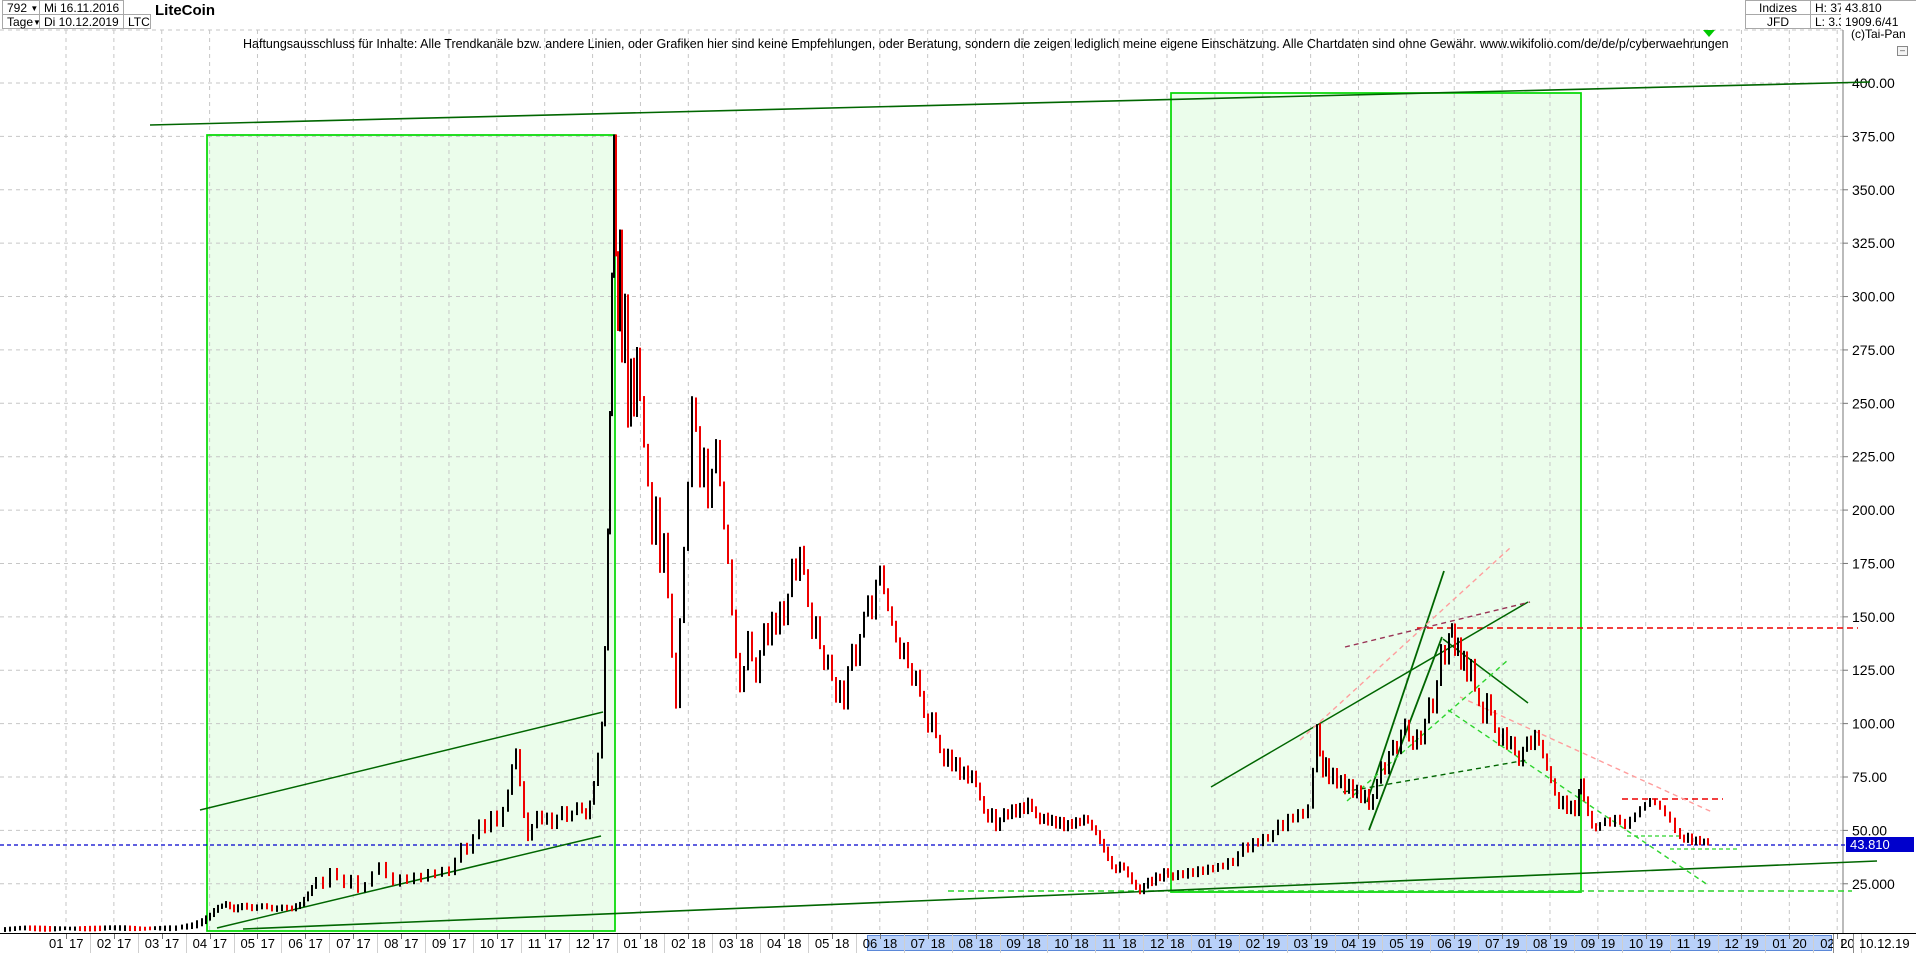 The image size is (1916, 953). What do you see at coordinates (152, 943) in the screenshot?
I see `month-label: 03` at bounding box center [152, 943].